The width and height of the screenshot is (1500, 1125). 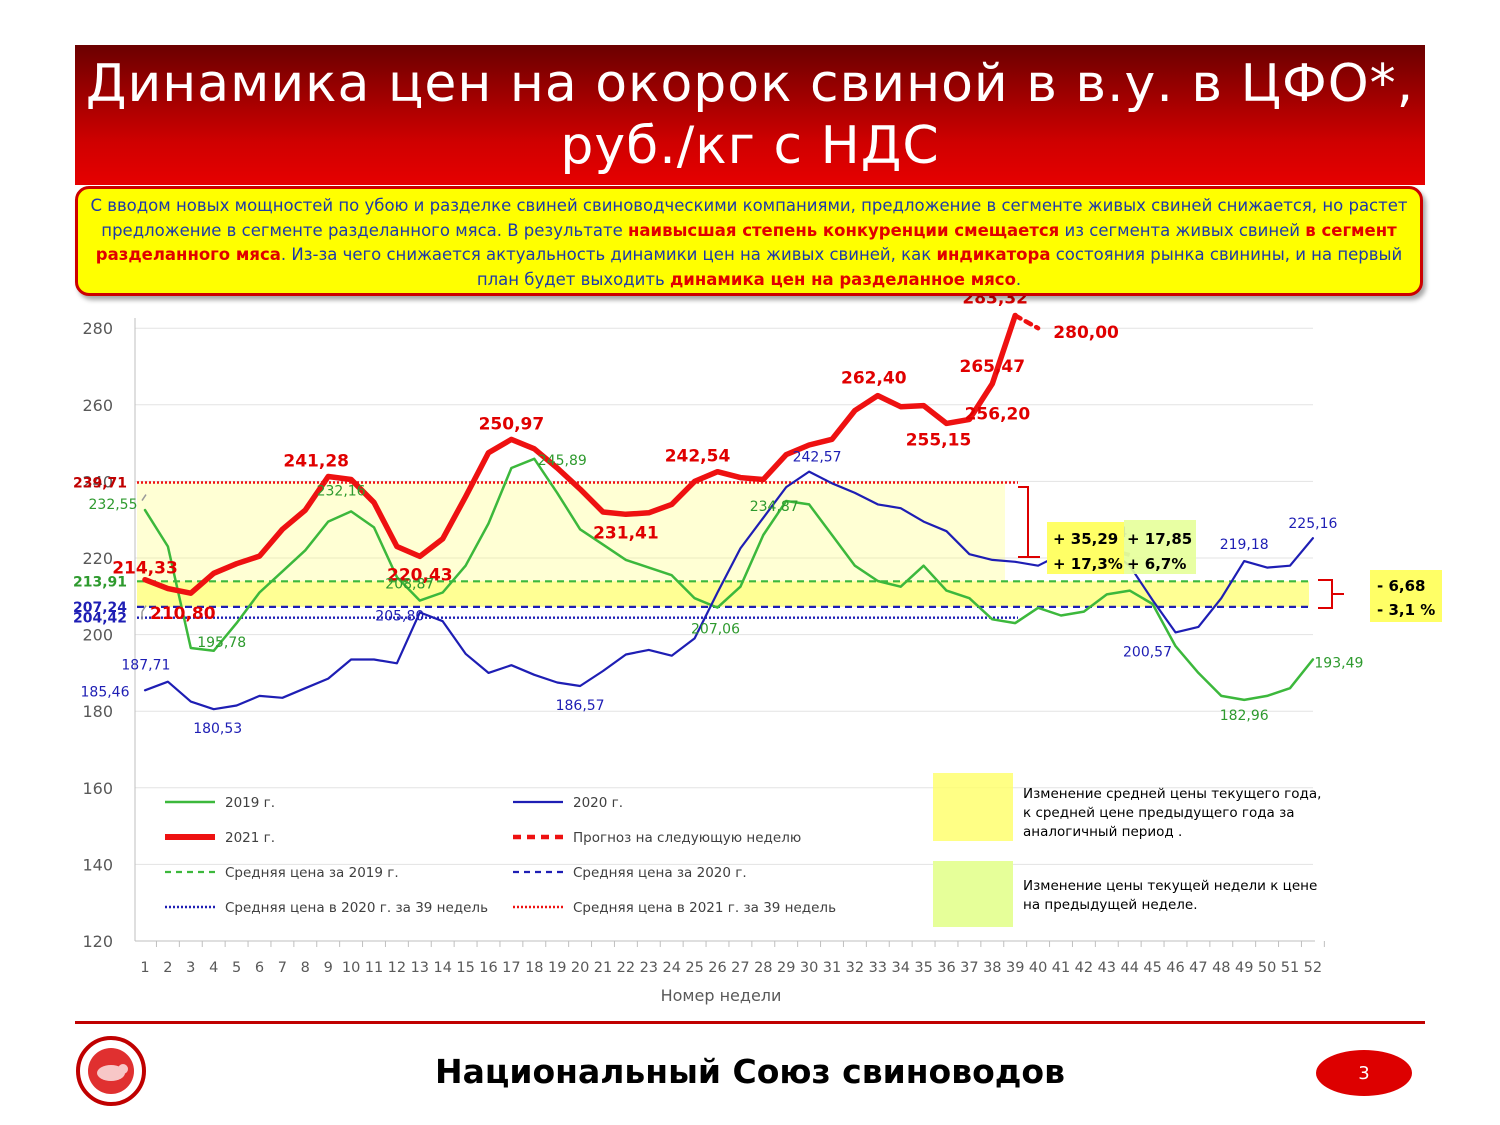 What do you see at coordinates (305, 968) in the screenshot?
I see `x-tick-label: 8` at bounding box center [305, 968].